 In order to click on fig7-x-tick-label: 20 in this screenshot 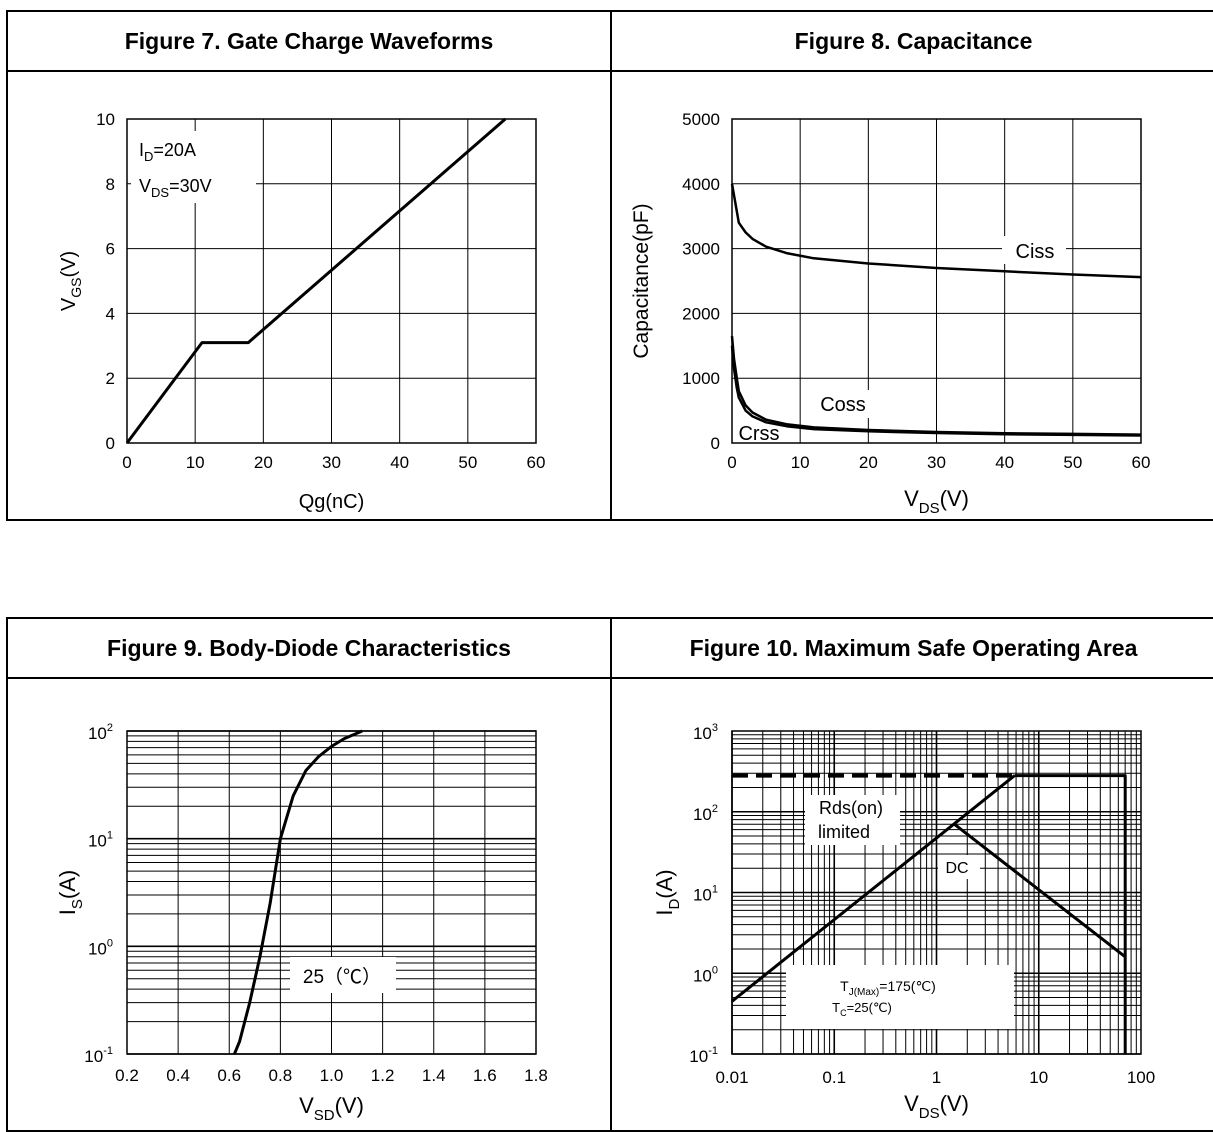, I will do `click(263, 462)`.